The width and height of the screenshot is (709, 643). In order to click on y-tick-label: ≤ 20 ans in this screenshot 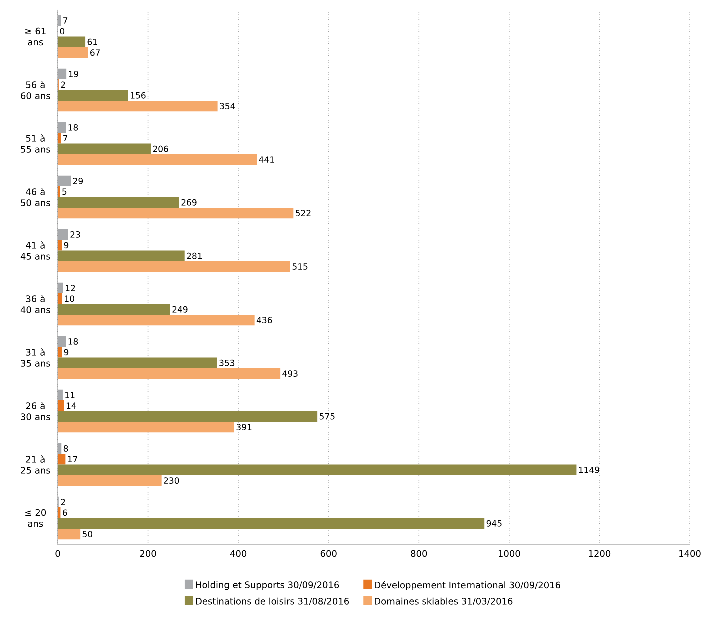, I will do `click(36, 518)`.